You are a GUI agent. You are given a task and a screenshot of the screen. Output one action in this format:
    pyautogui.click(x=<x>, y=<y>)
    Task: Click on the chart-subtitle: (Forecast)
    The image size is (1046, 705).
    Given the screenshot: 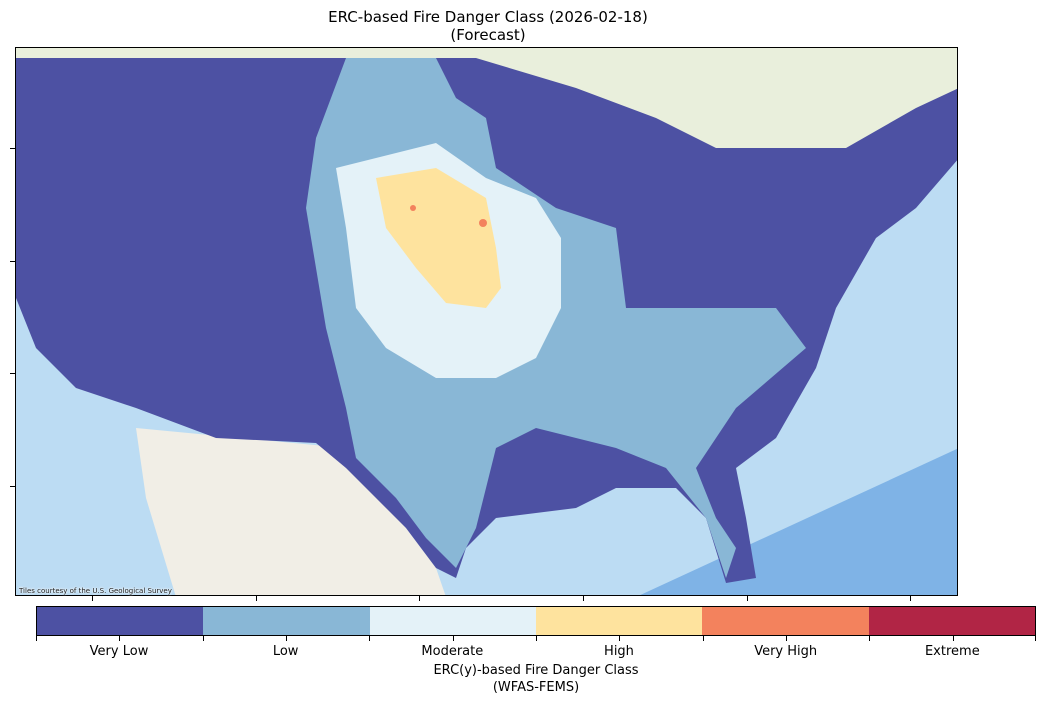 What is the action you would take?
    pyautogui.click(x=488, y=35)
    